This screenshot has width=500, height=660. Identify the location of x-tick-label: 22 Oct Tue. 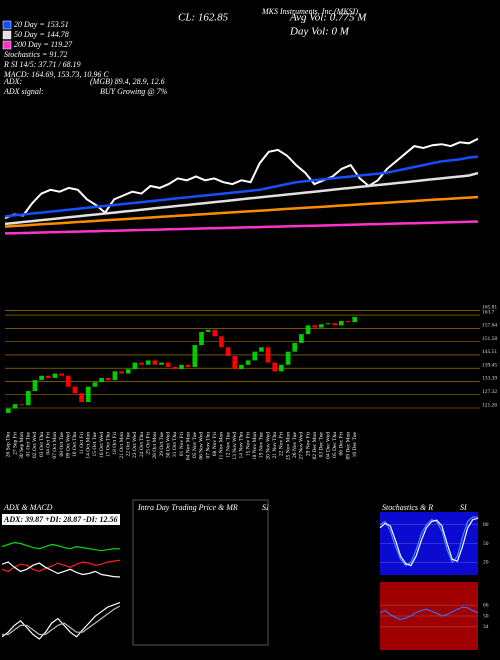
(128, 443).